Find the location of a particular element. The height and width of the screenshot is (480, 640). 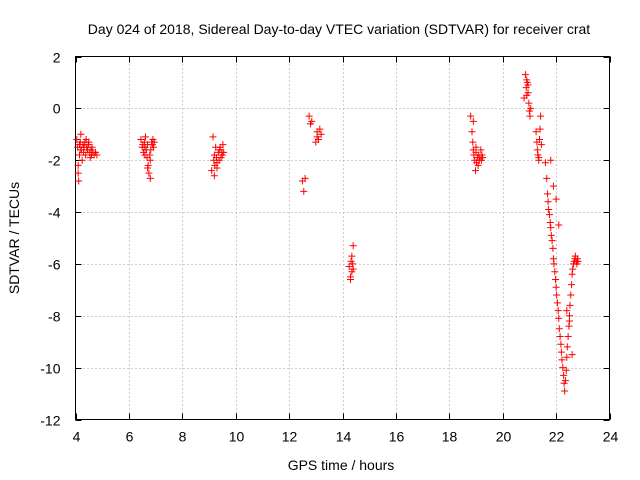

x-tick-label: 14 is located at coordinates (344, 437).